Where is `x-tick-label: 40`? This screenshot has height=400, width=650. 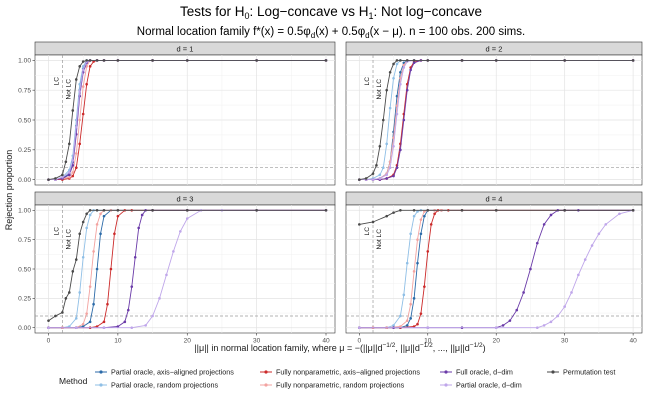 x-tick-label: 40 is located at coordinates (326, 341).